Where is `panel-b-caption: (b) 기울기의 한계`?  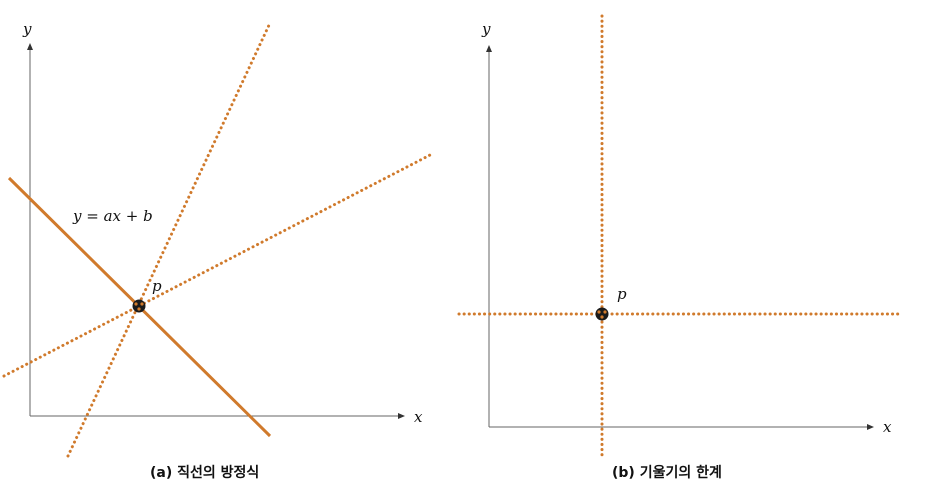
panel-b-caption: (b) 기울기의 한계 is located at coordinates (667, 472).